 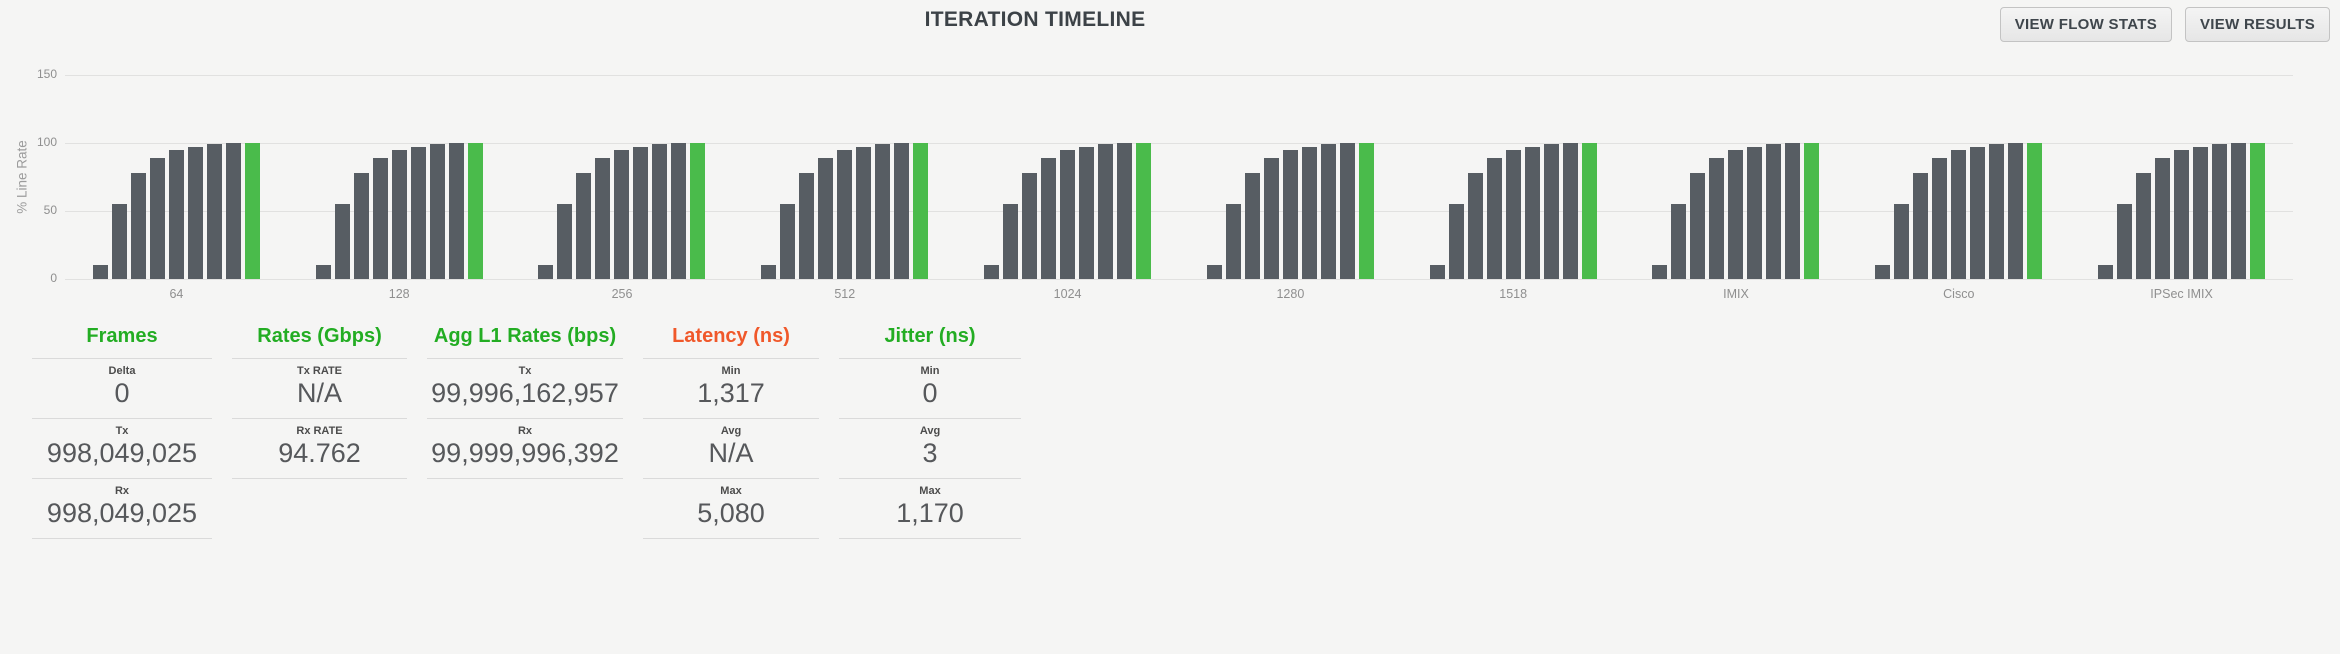 What do you see at coordinates (46, 74) in the screenshot?
I see `y-axis-tick: 150` at bounding box center [46, 74].